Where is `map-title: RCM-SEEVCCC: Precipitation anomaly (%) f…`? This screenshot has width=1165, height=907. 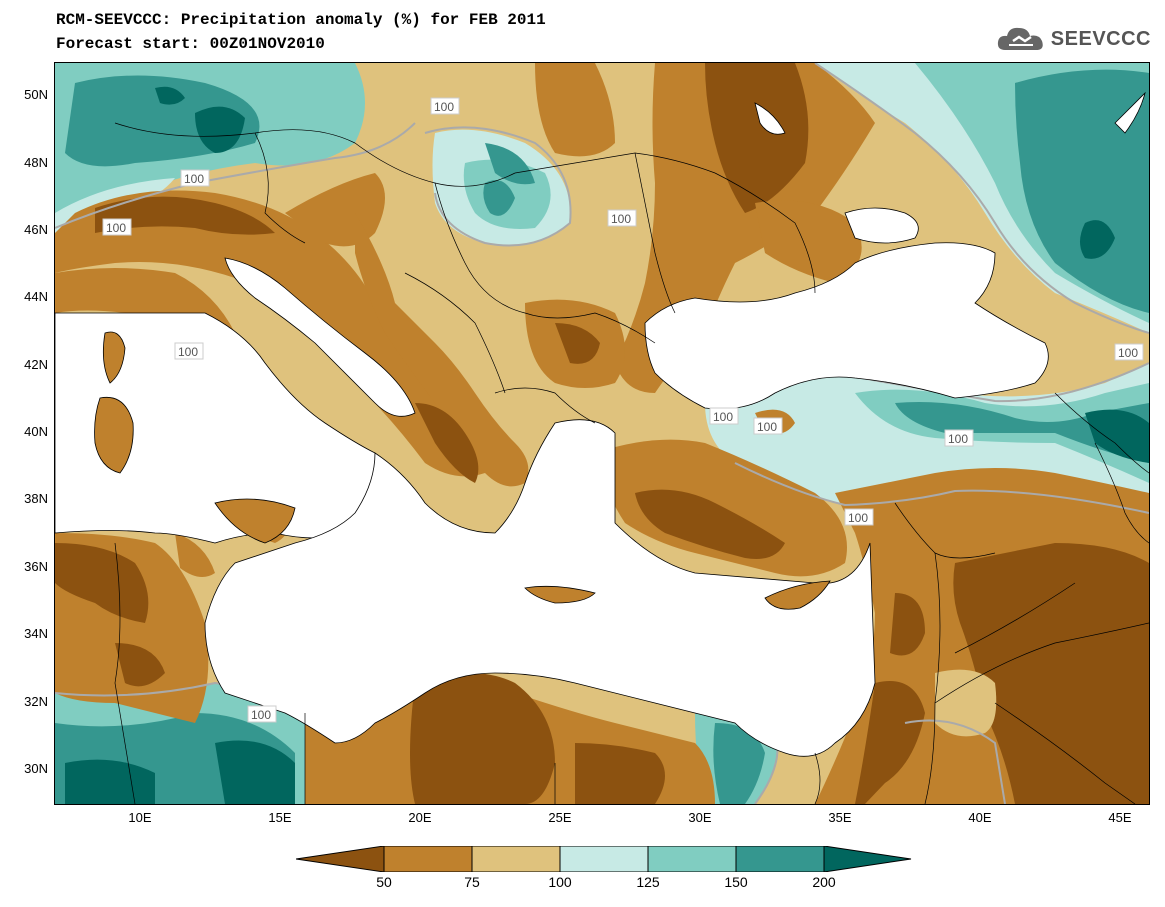
map-title: RCM-SEEVCCC: Precipitation anomaly (%) f… is located at coordinates (301, 20).